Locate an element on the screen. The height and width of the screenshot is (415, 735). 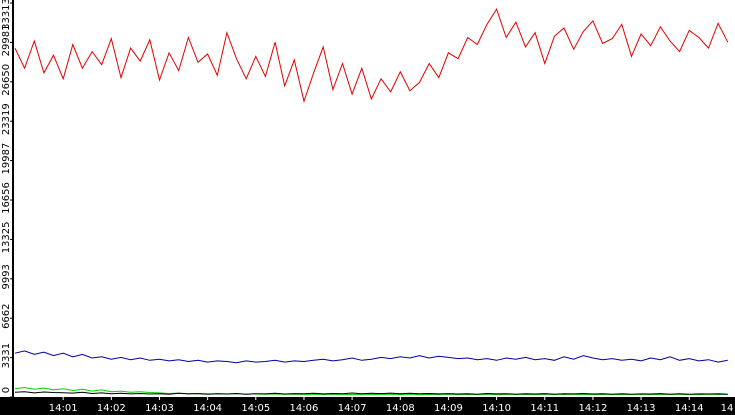
y-tick-label: 3331 is located at coordinates (6, 355).